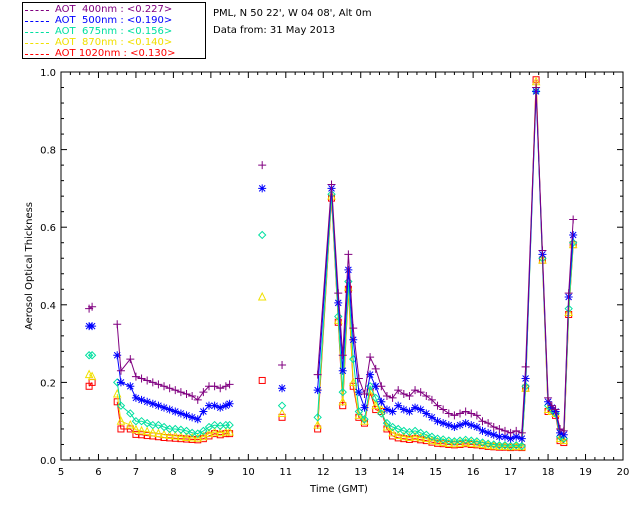  I want to click on y-tick-label: 0.4, so click(48, 306).